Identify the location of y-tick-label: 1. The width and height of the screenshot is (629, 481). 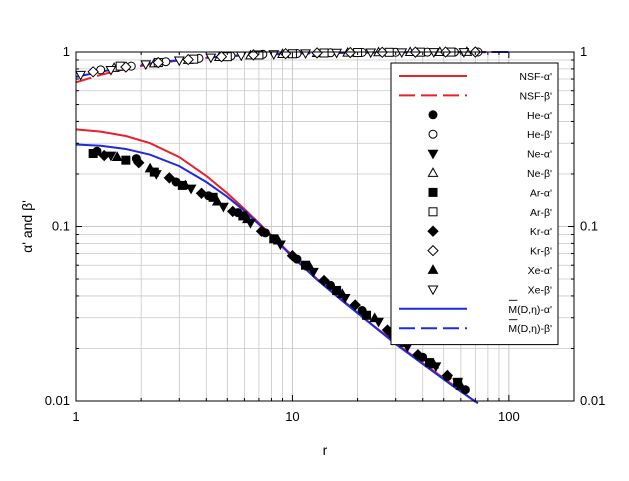
(66, 51).